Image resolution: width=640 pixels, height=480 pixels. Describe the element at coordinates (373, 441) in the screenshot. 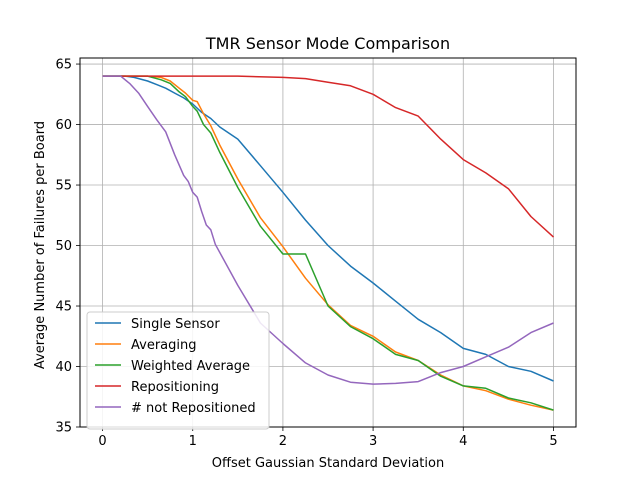

I see `x-tick-label: 3` at that location.